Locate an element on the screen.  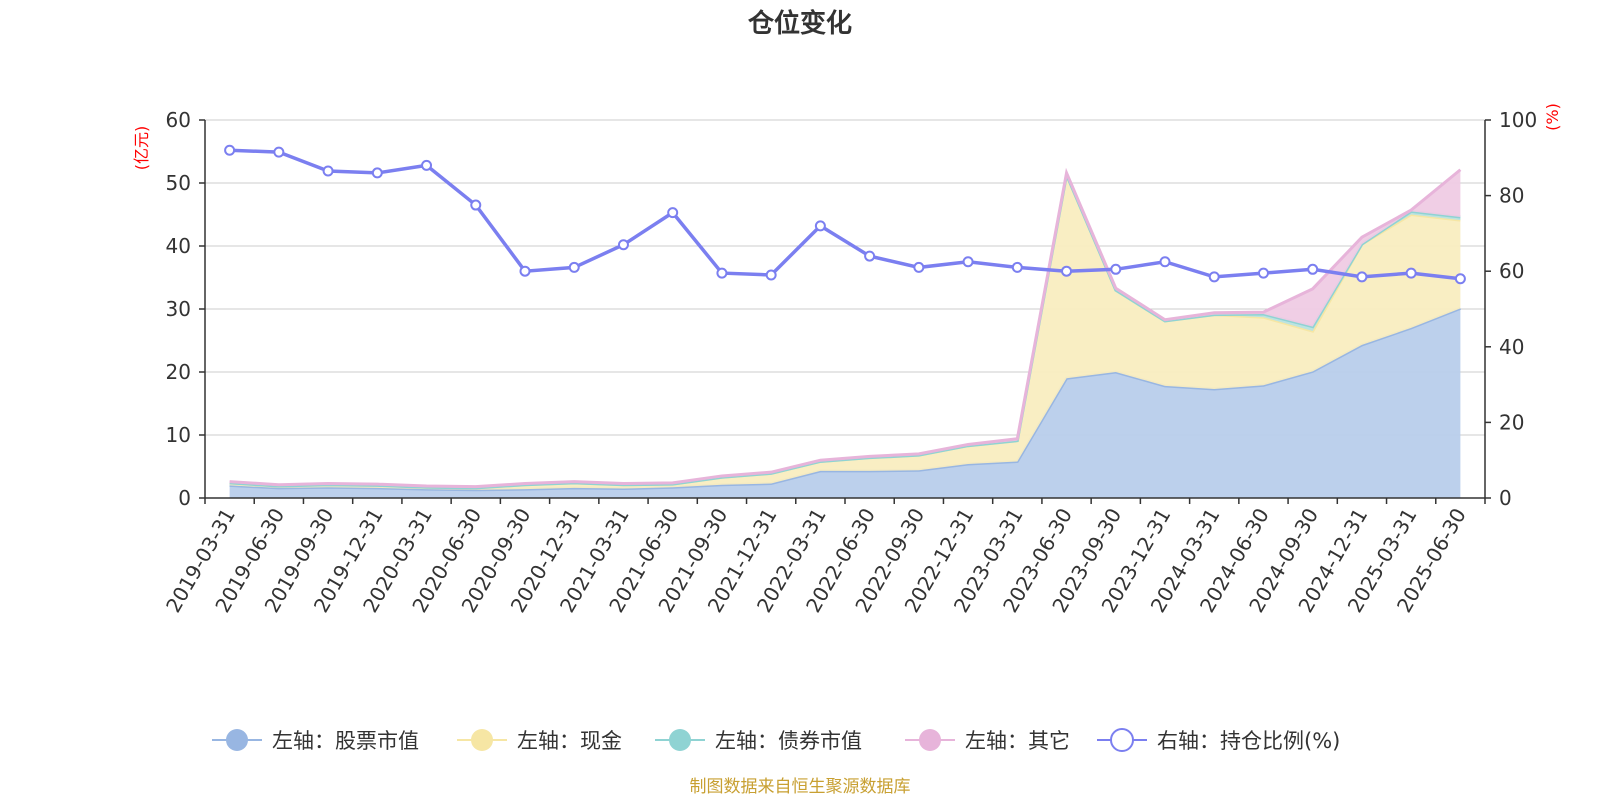
left-tick-label: 10 is located at coordinates (178, 435).